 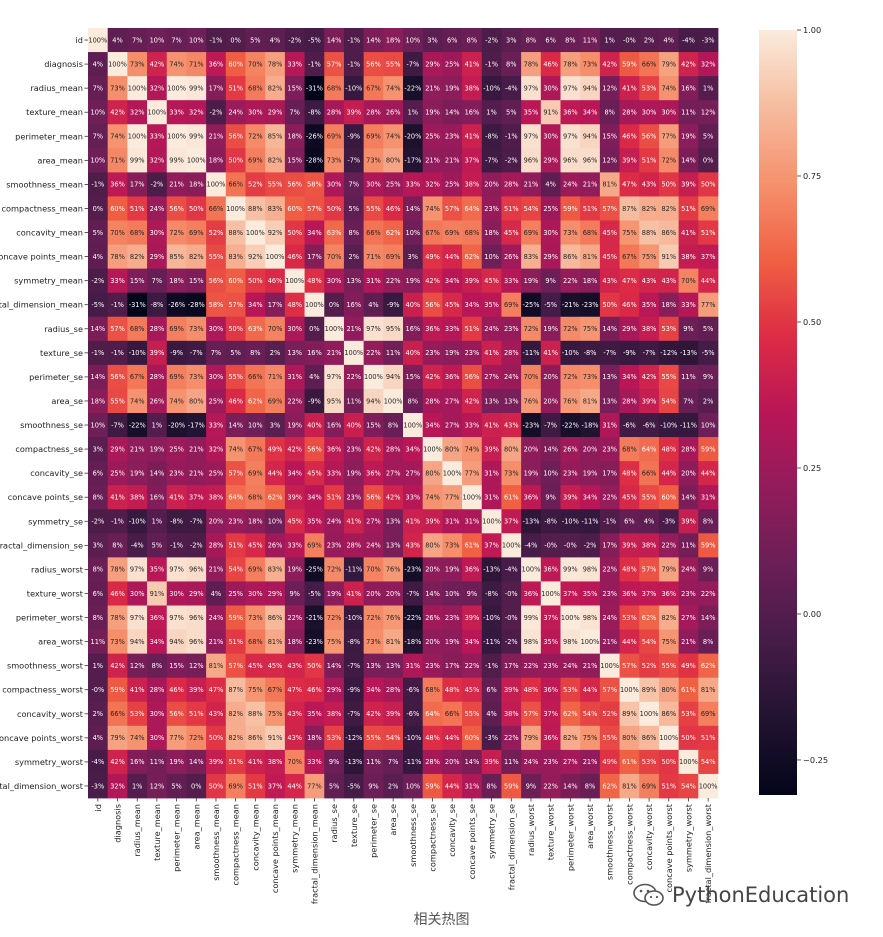 I want to click on cell-value-label: 45%, so click(x=609, y=233).